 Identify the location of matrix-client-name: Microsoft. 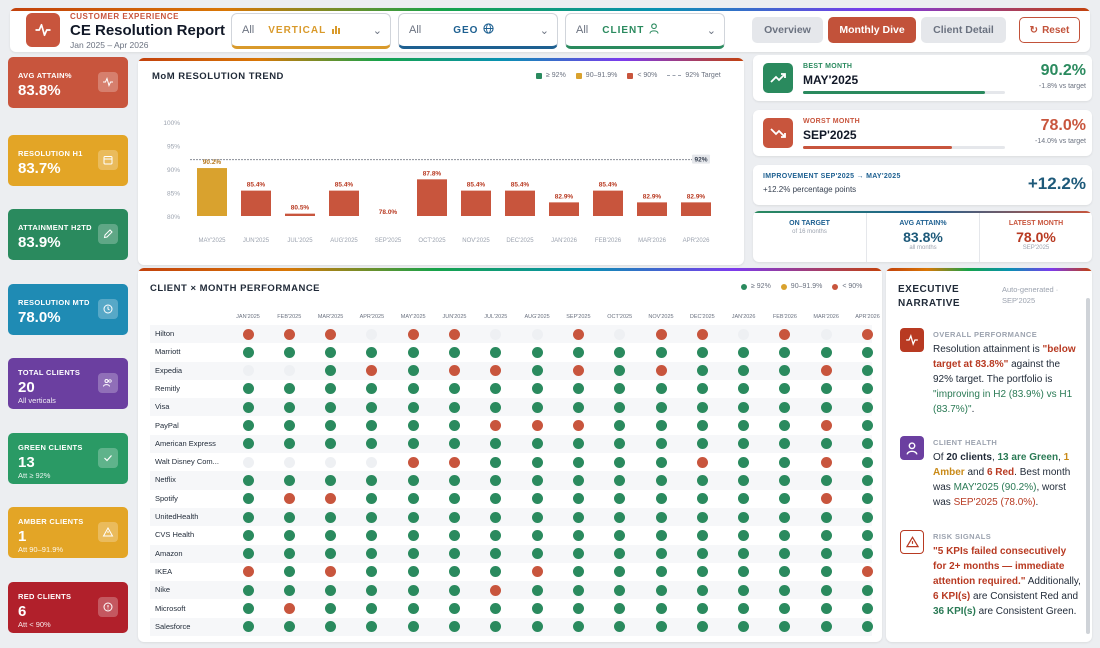
(170, 608).